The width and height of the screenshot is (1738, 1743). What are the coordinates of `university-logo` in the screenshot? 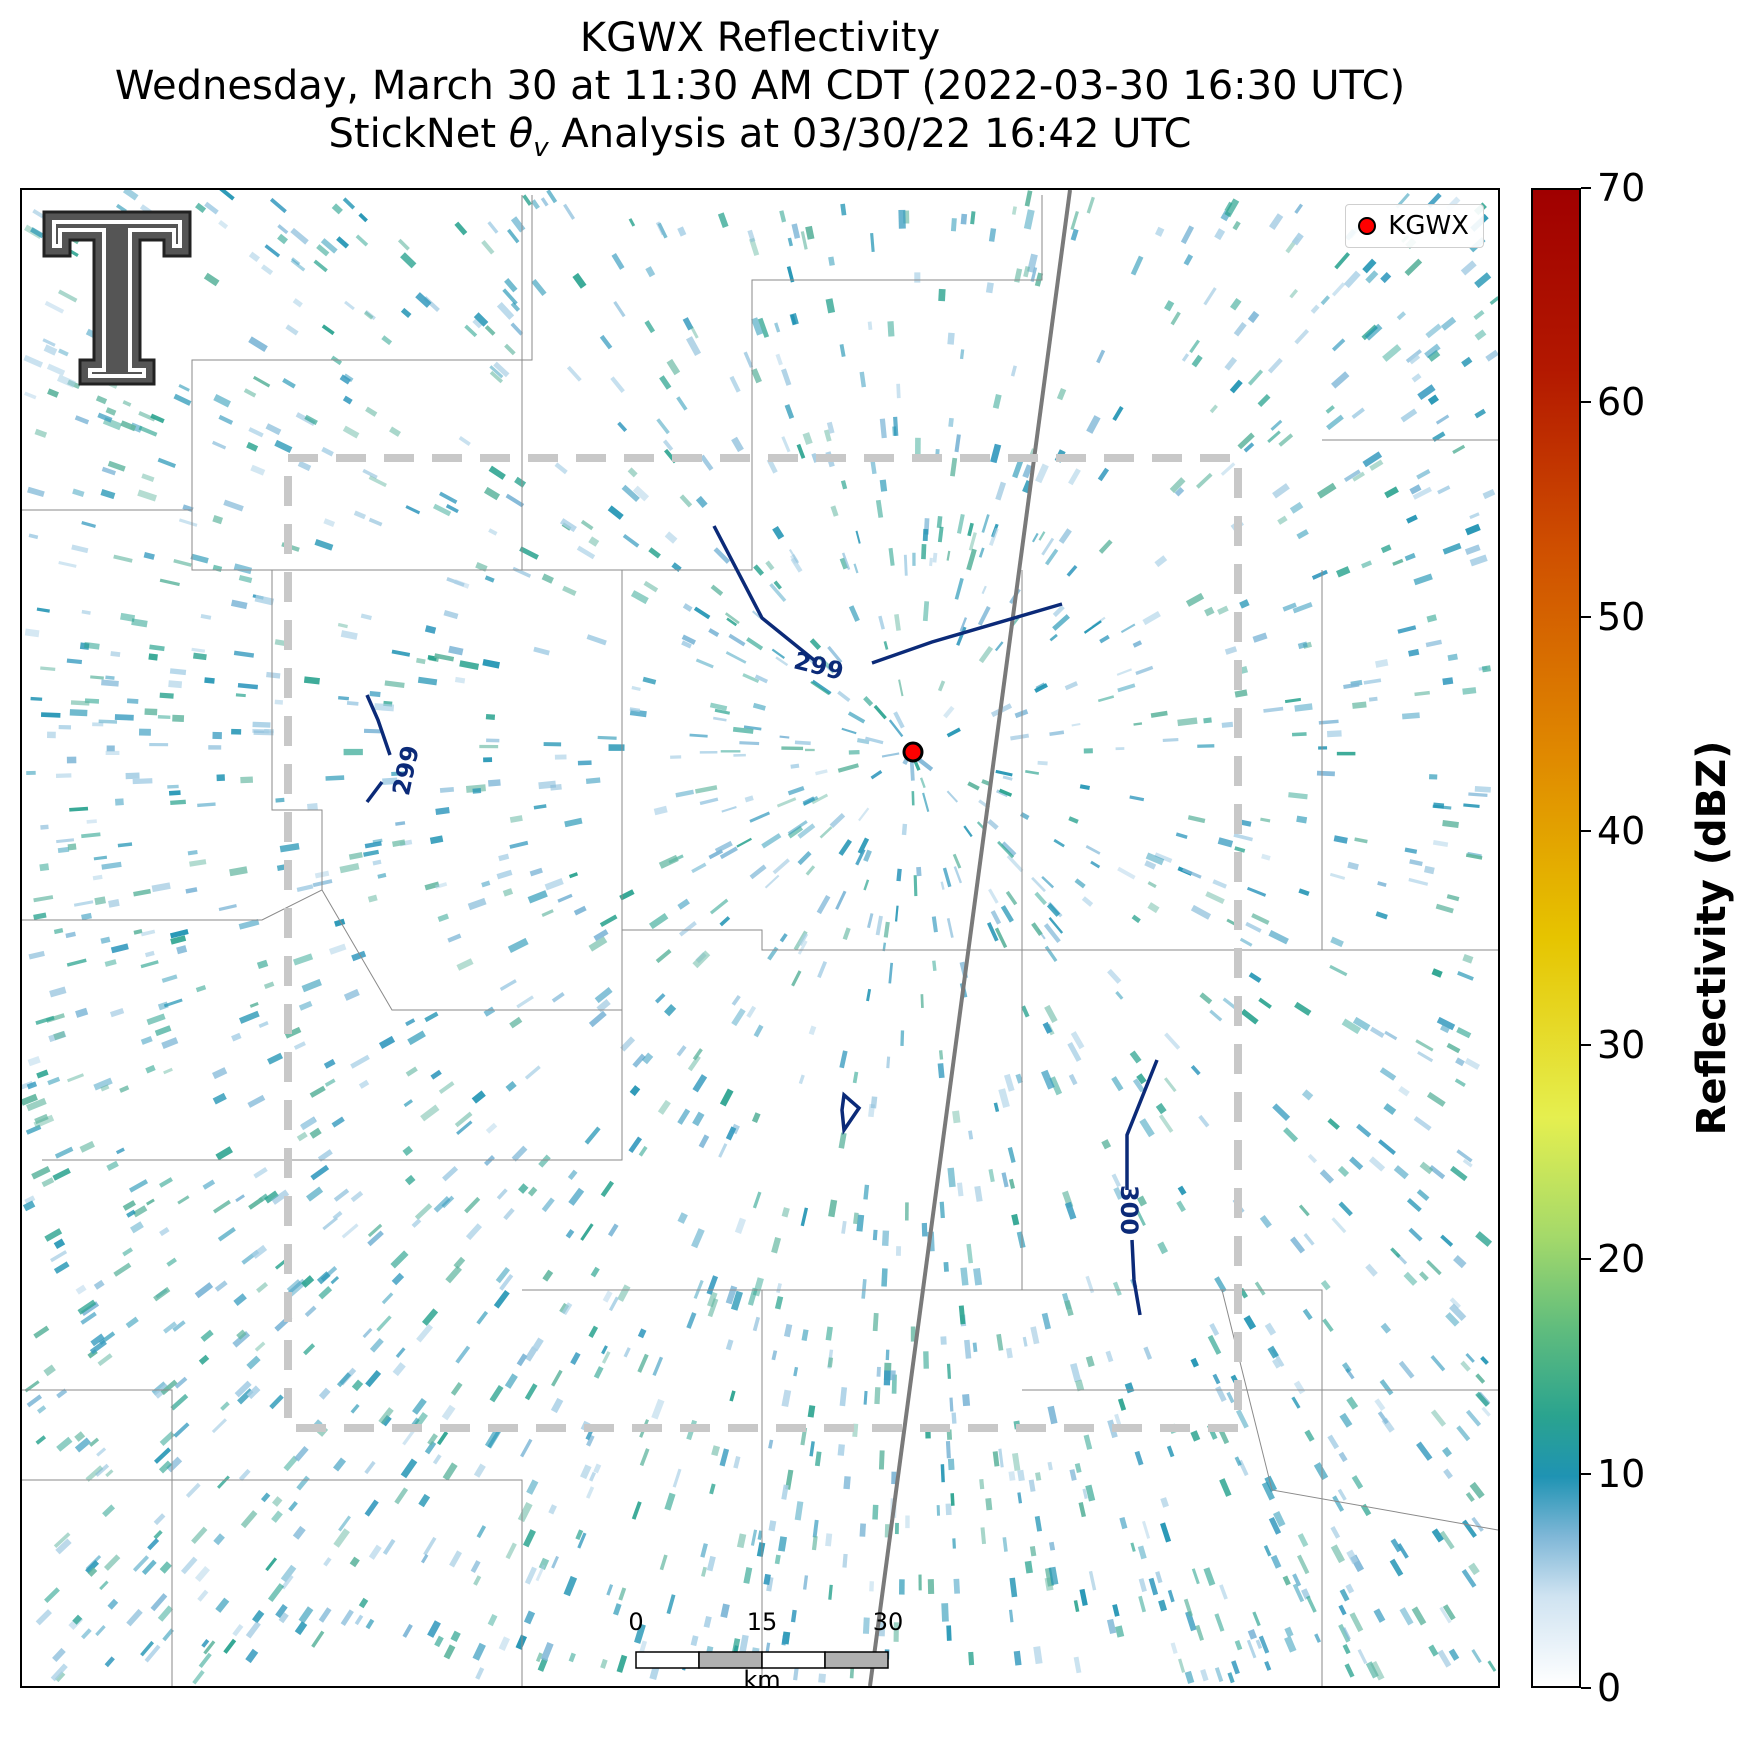 It's located at (117, 298).